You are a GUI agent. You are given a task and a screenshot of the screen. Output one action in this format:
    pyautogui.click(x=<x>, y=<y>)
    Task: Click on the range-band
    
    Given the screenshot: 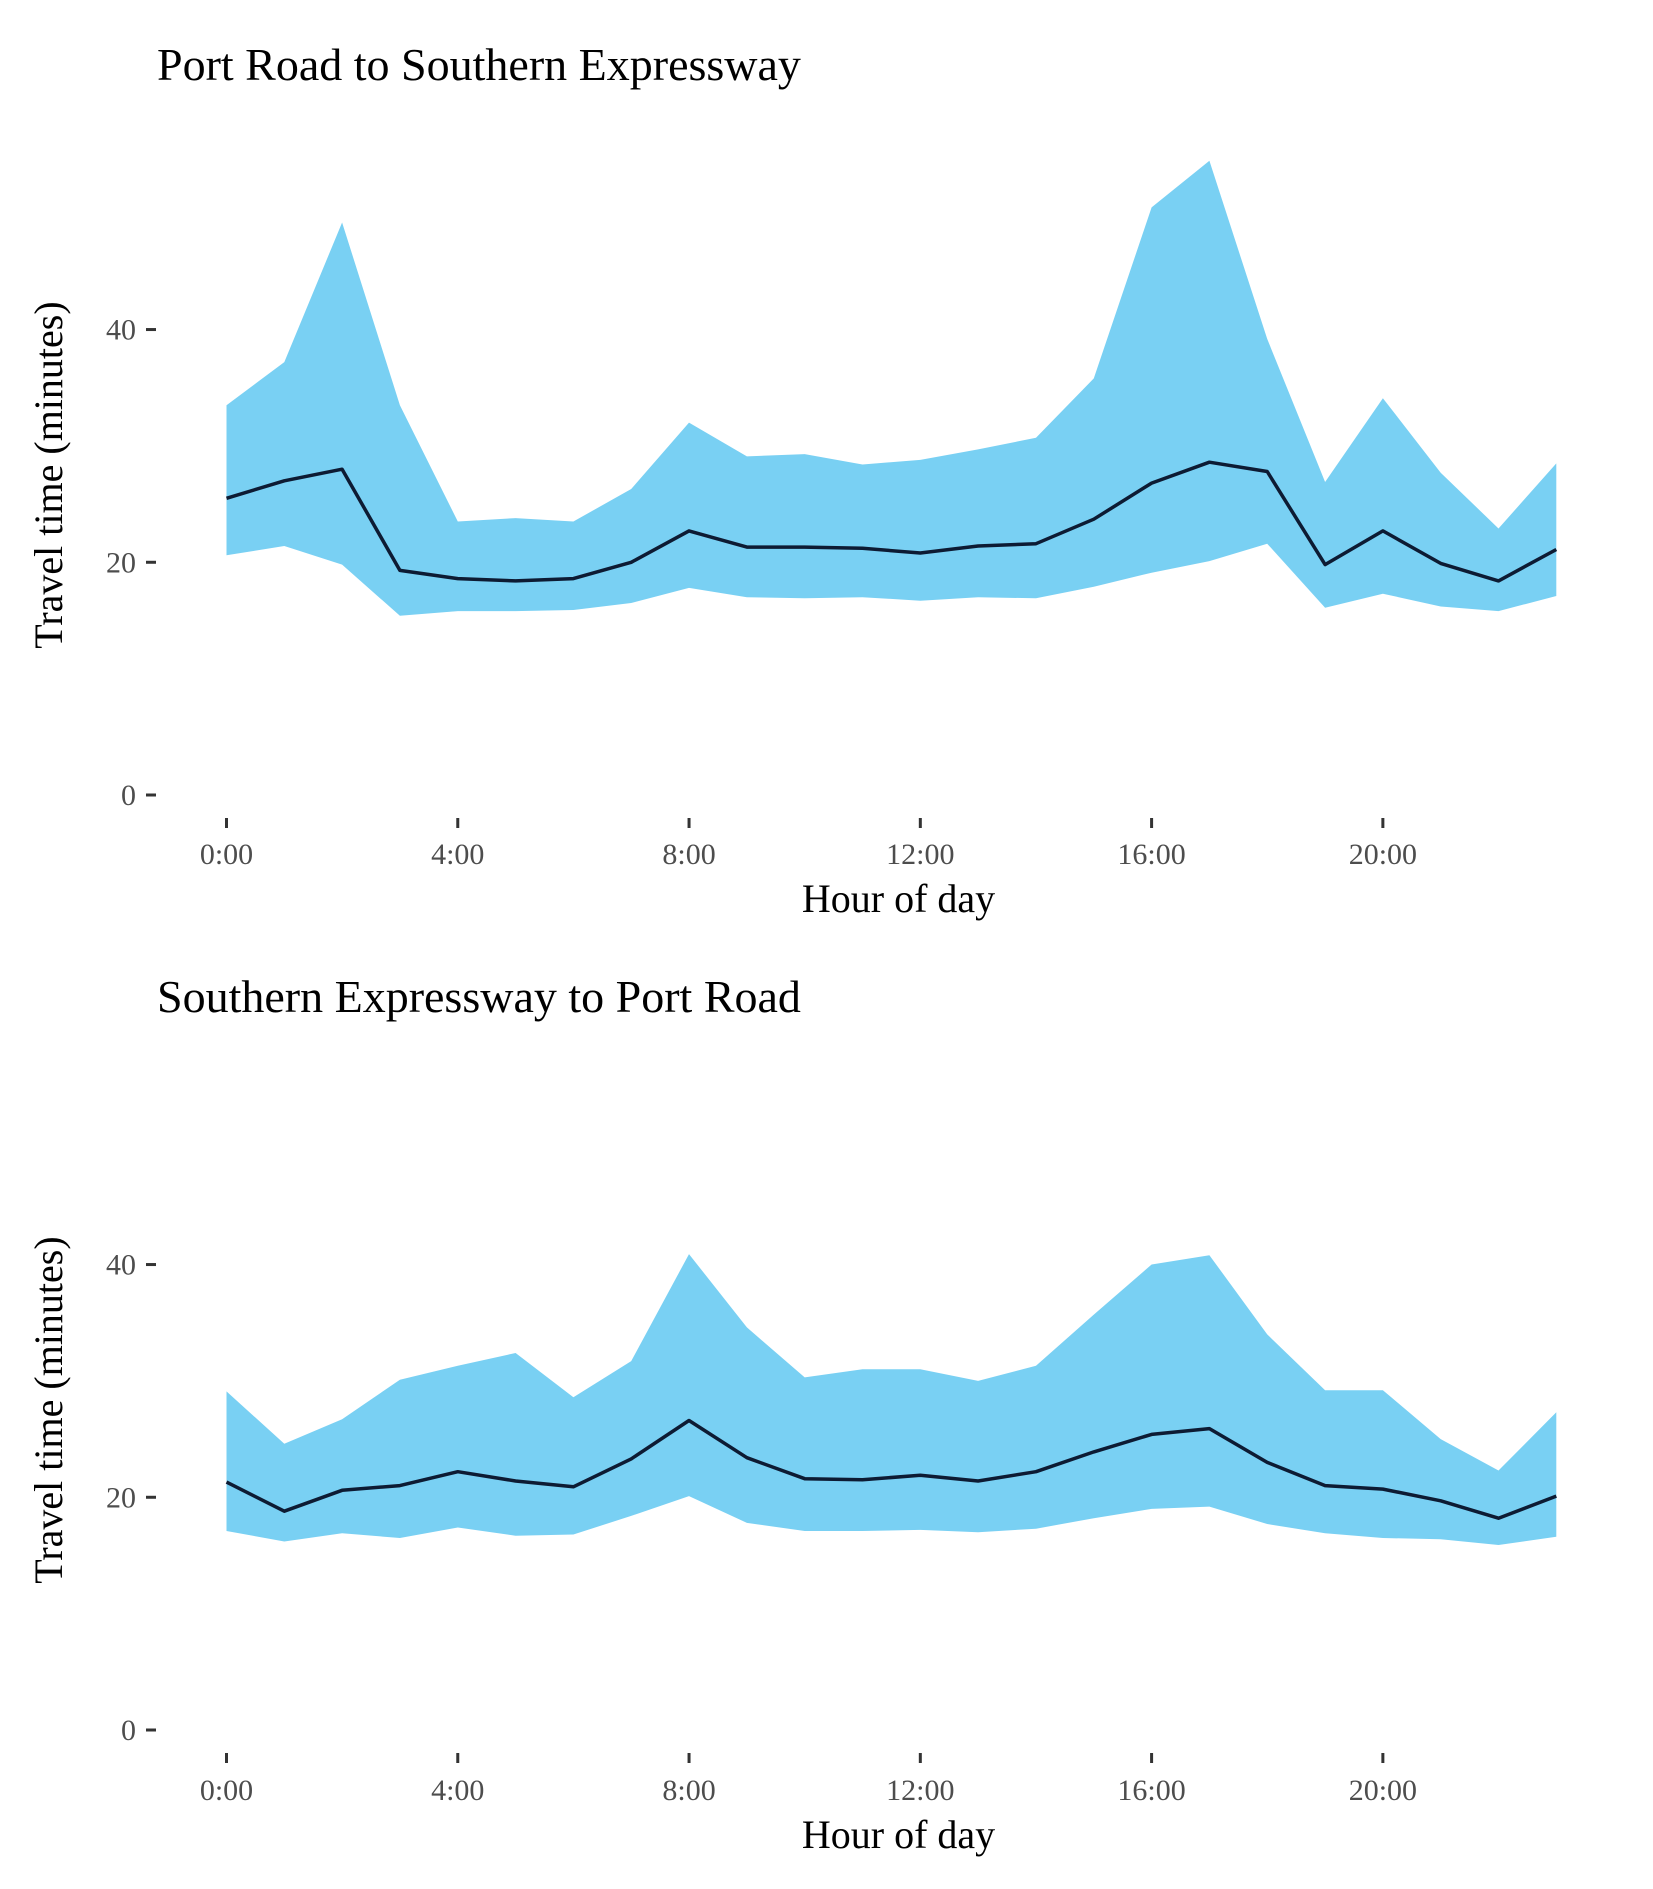 What is the action you would take?
    pyautogui.click(x=891, y=1399)
    